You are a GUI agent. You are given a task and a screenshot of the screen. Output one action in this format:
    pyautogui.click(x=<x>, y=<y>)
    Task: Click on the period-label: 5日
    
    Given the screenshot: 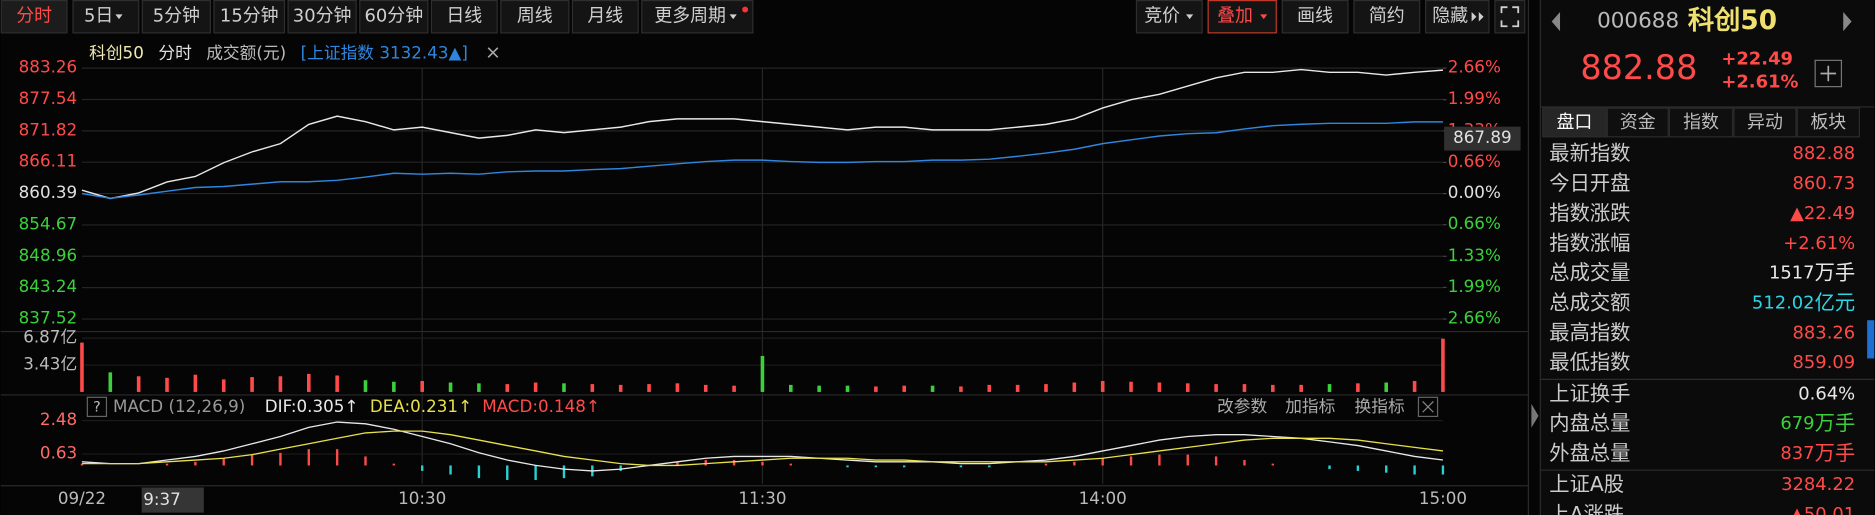 What is the action you would take?
    pyautogui.click(x=98, y=16)
    